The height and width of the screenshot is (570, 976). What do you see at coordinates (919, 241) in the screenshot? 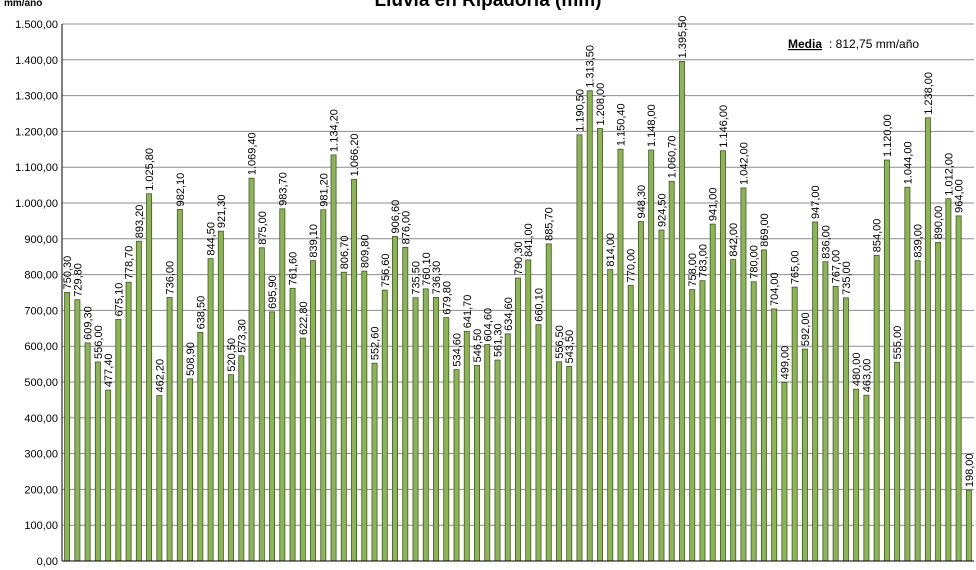
I see `bar-data-label: 839,00` at bounding box center [919, 241].